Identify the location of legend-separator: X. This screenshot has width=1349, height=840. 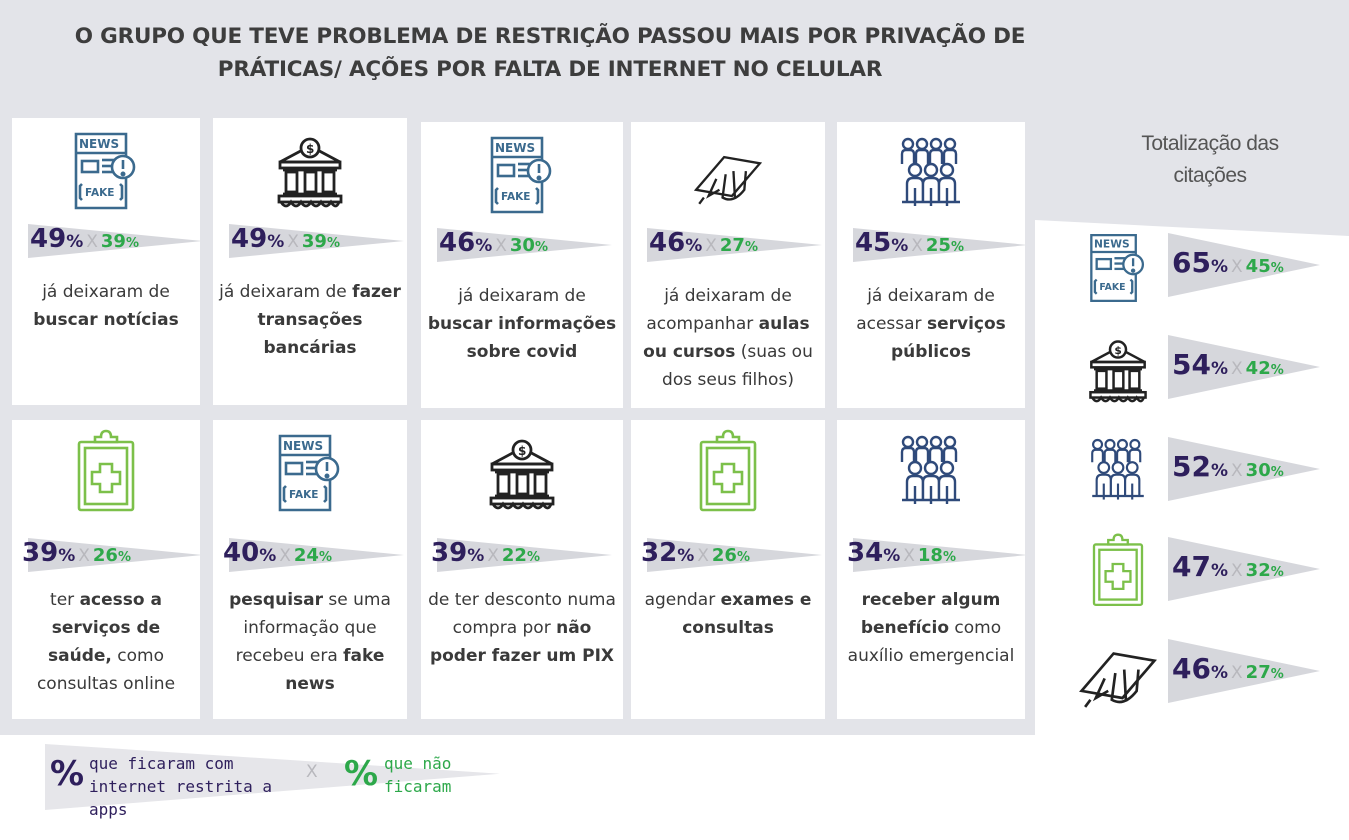
(312, 772).